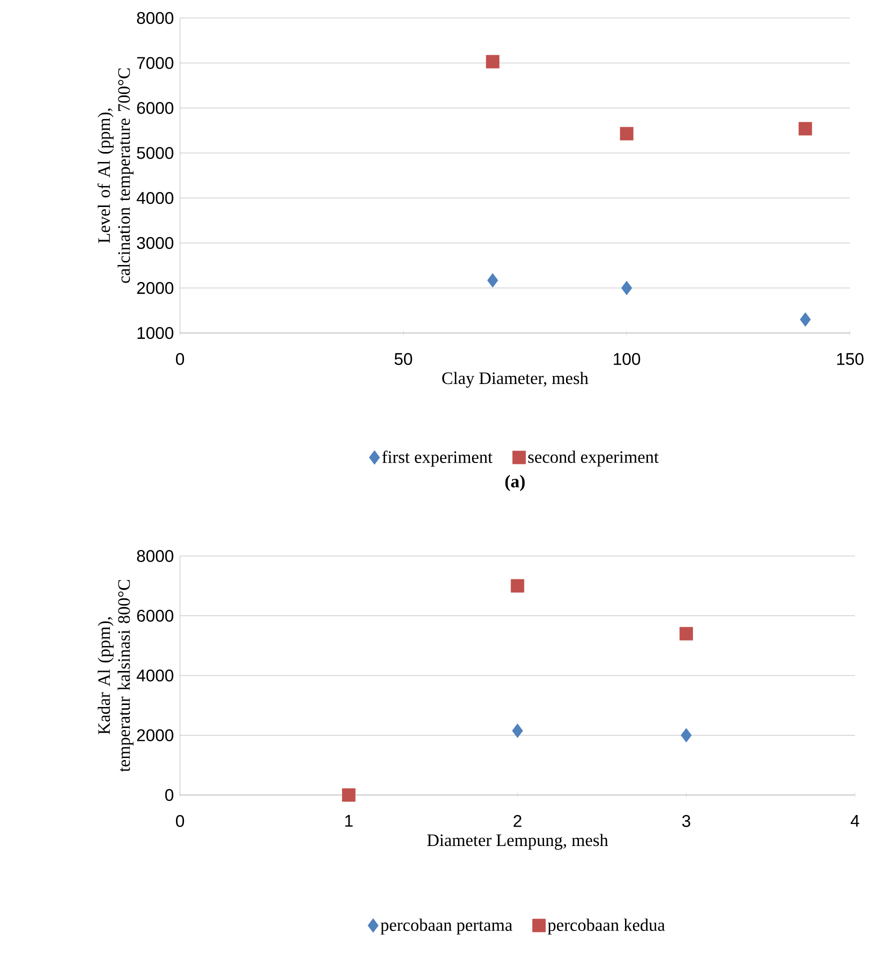 The height and width of the screenshot is (961, 876). Describe the element at coordinates (515, 483) in the screenshot. I see `text: (a)` at that location.